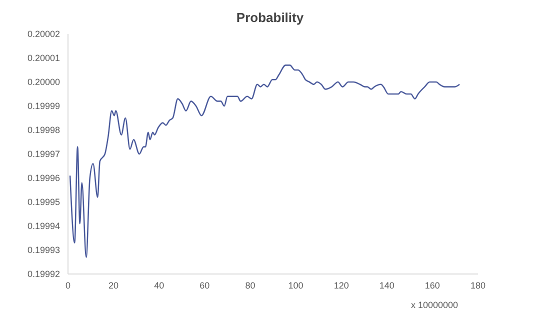  Describe the element at coordinates (159, 285) in the screenshot. I see `x-tick-label: 40` at that location.